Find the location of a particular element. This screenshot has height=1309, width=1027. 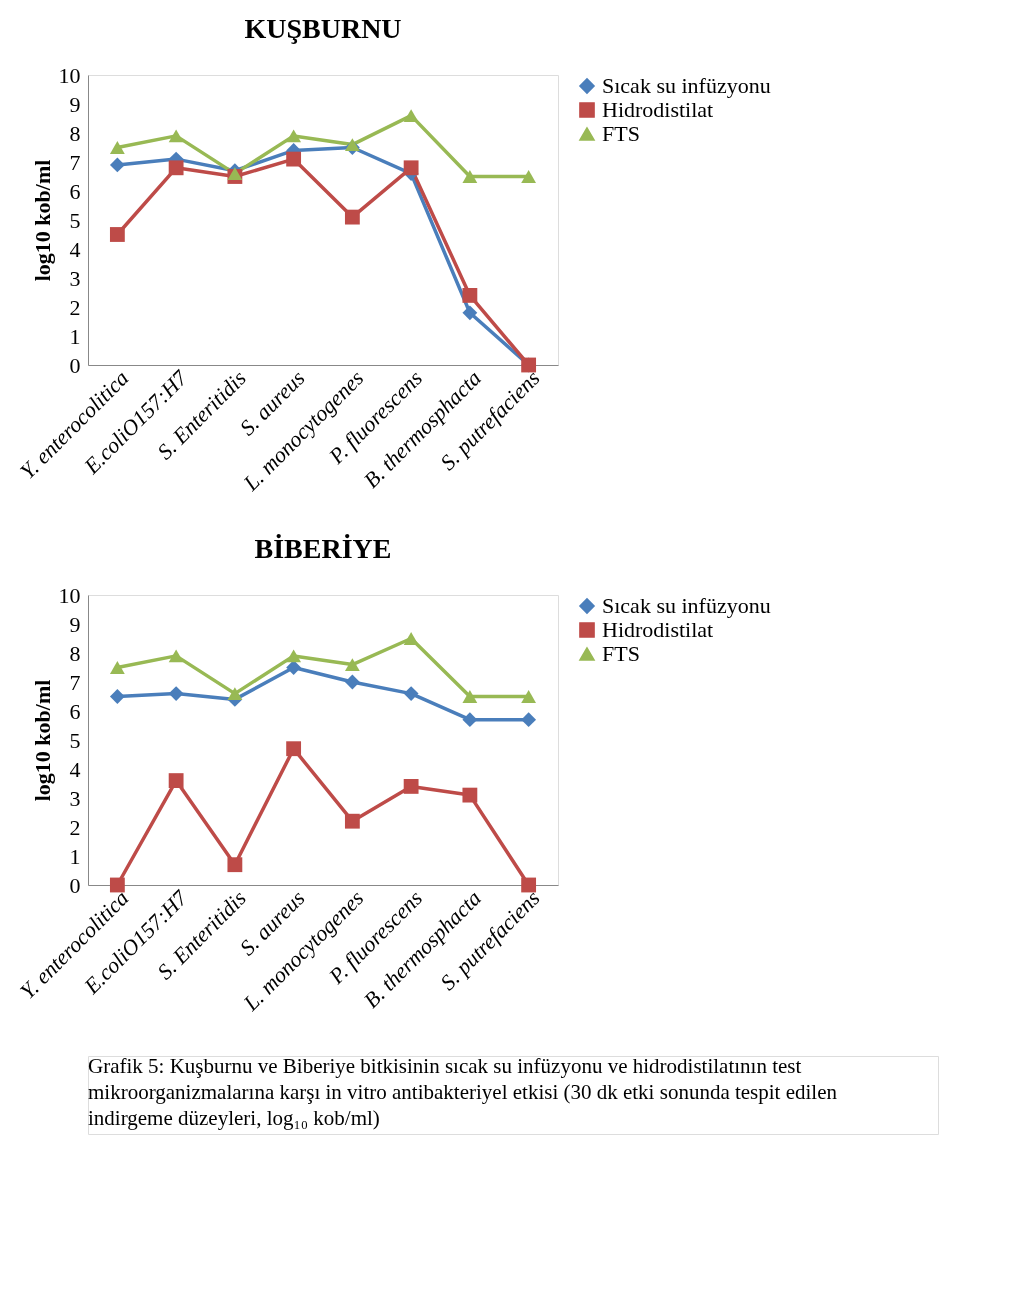

text: Grafik 5: Kuşburnu ve Biberiye bitkisinin sıcak su infüzyonu ve hidrodistilatının test mikroorganizmalarına karşı in vitro antibakteriyel etkisi (30 dk etki sonunda tespit edilen indirgeme düzeyleri, log₁₀ kob/ml) is located at coordinates (463, 1092).